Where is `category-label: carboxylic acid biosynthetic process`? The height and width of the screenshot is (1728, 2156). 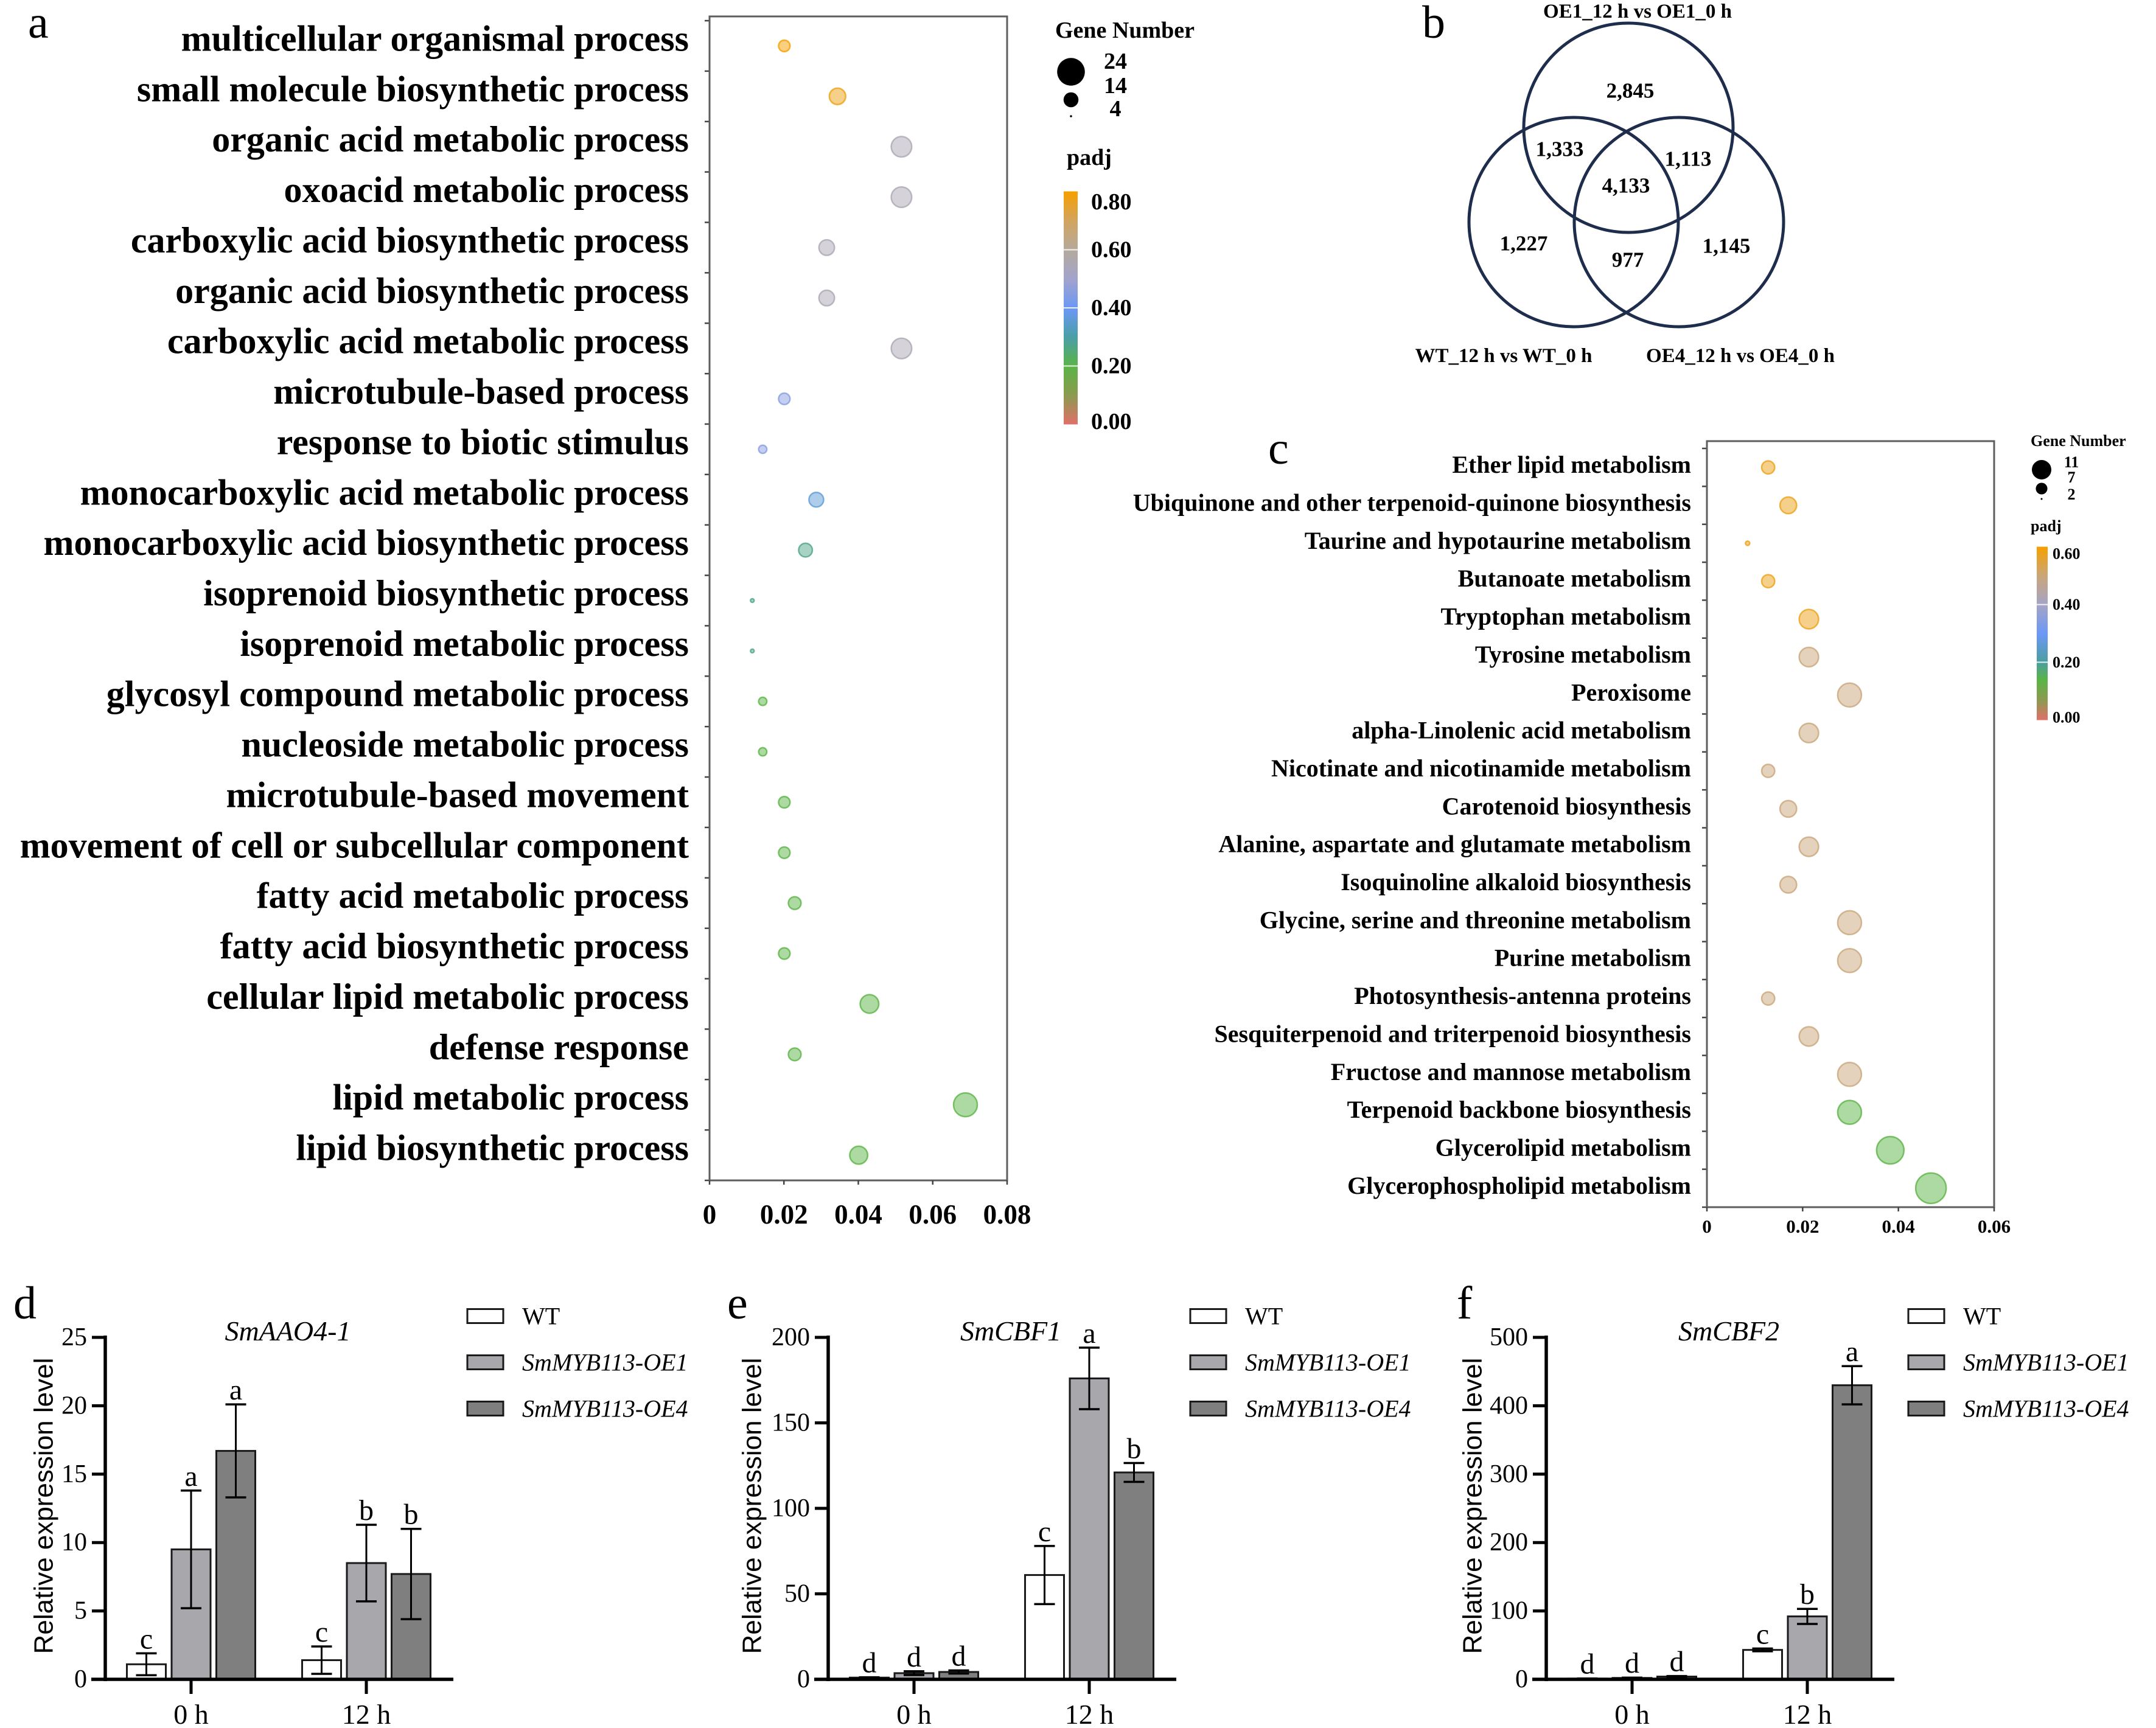 category-label: carboxylic acid biosynthetic process is located at coordinates (410, 240).